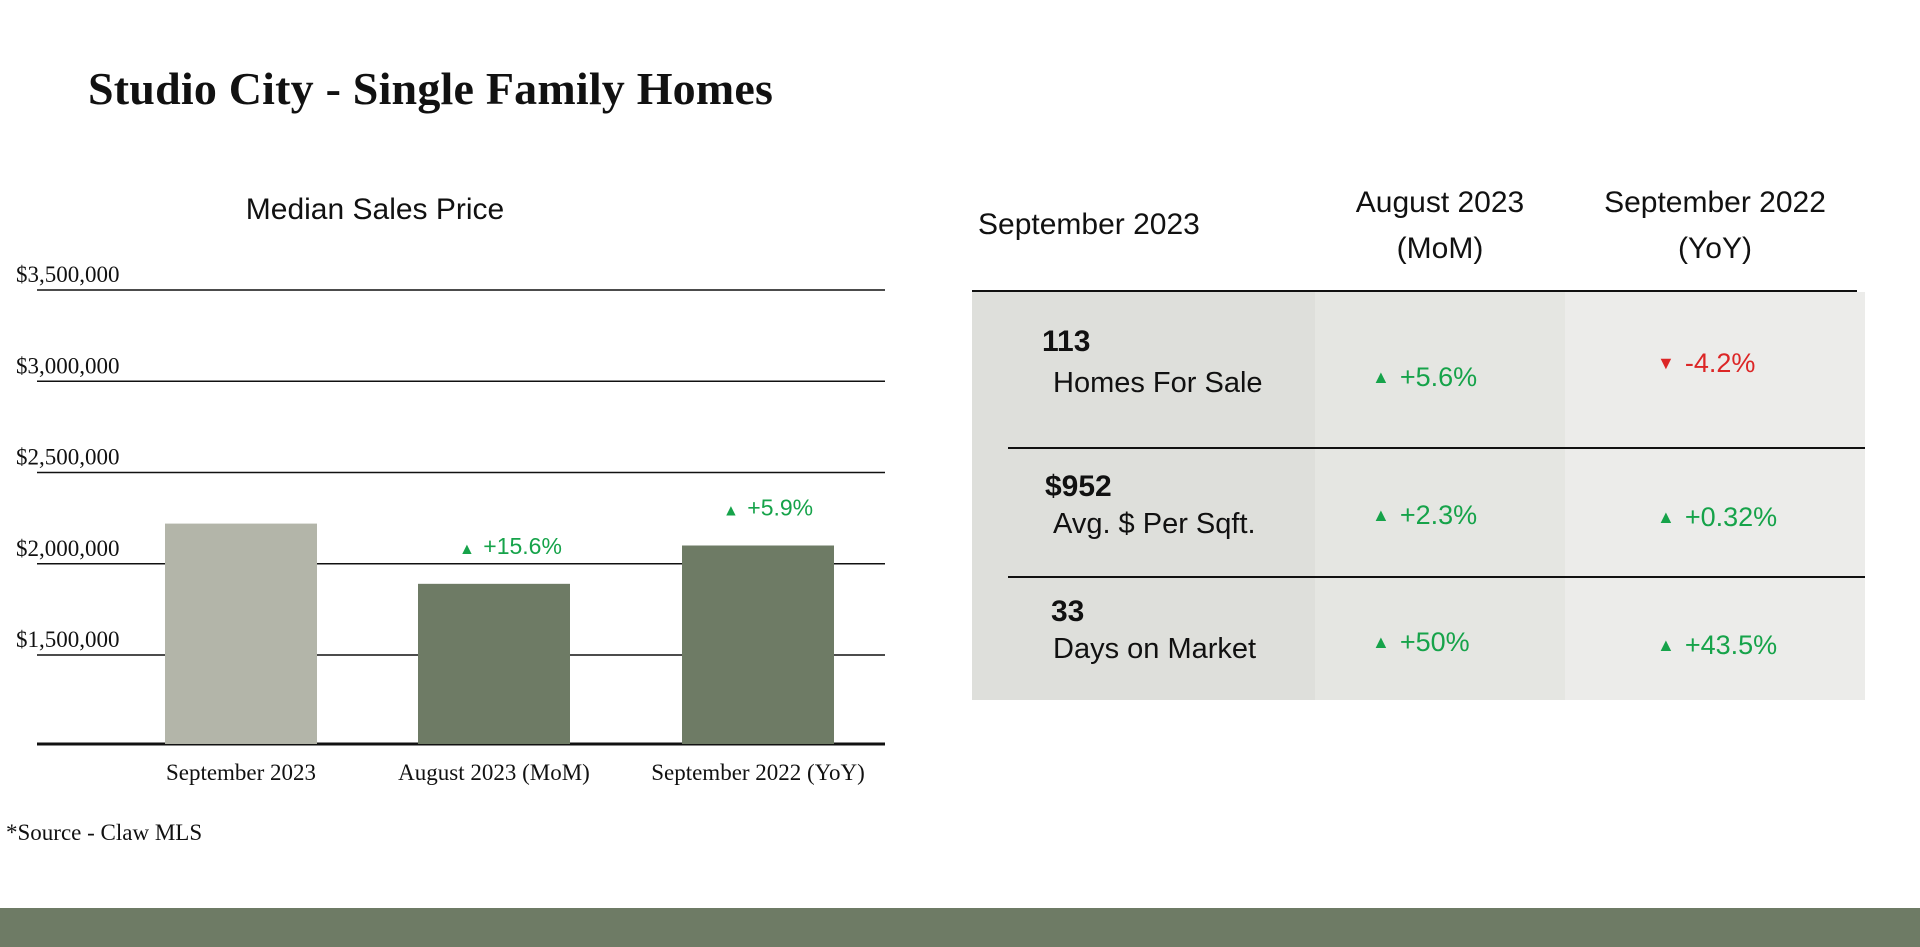 The width and height of the screenshot is (1920, 947). I want to click on column-background-yoy, so click(1715, 496).